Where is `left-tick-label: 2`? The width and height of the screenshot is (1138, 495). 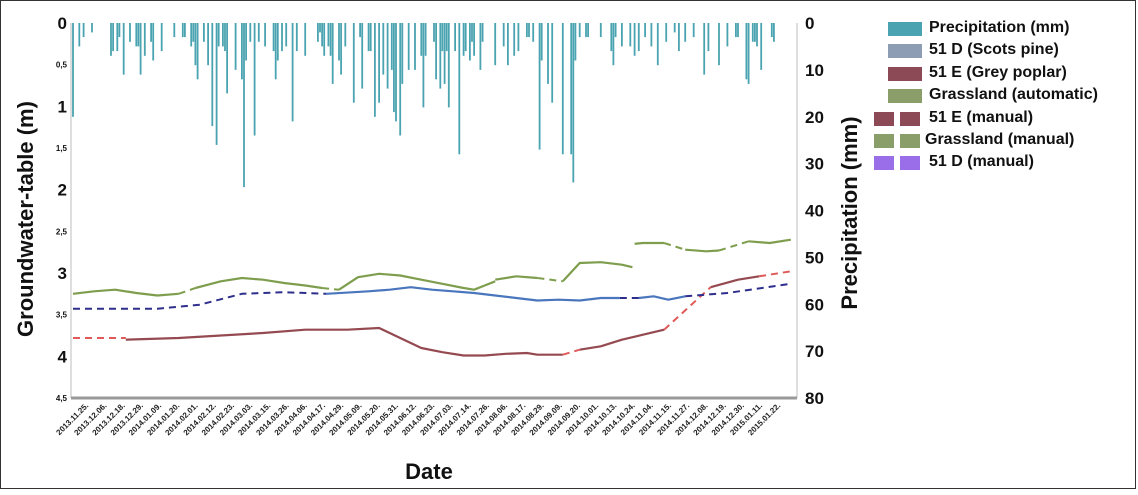
left-tick-label: 2 is located at coordinates (62, 190).